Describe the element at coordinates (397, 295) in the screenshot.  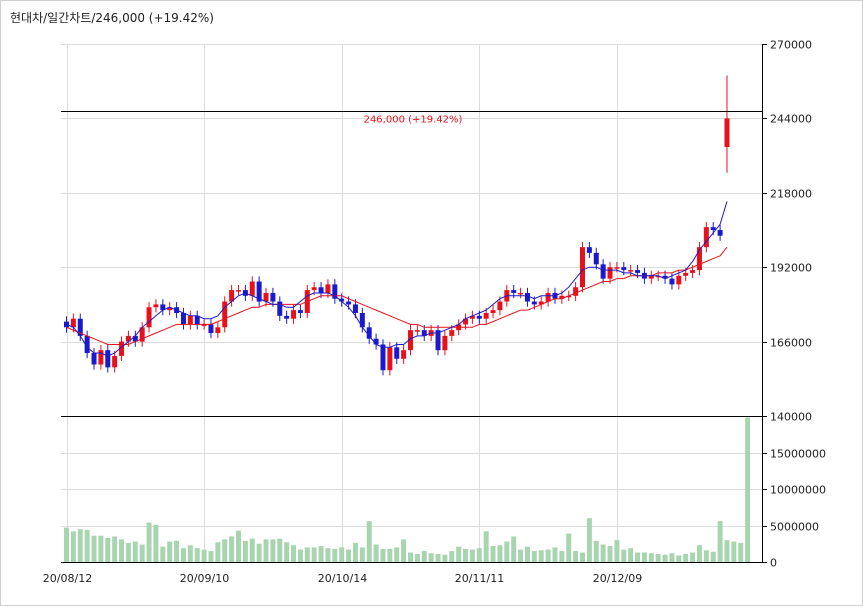
I see `ma-long-line` at that location.